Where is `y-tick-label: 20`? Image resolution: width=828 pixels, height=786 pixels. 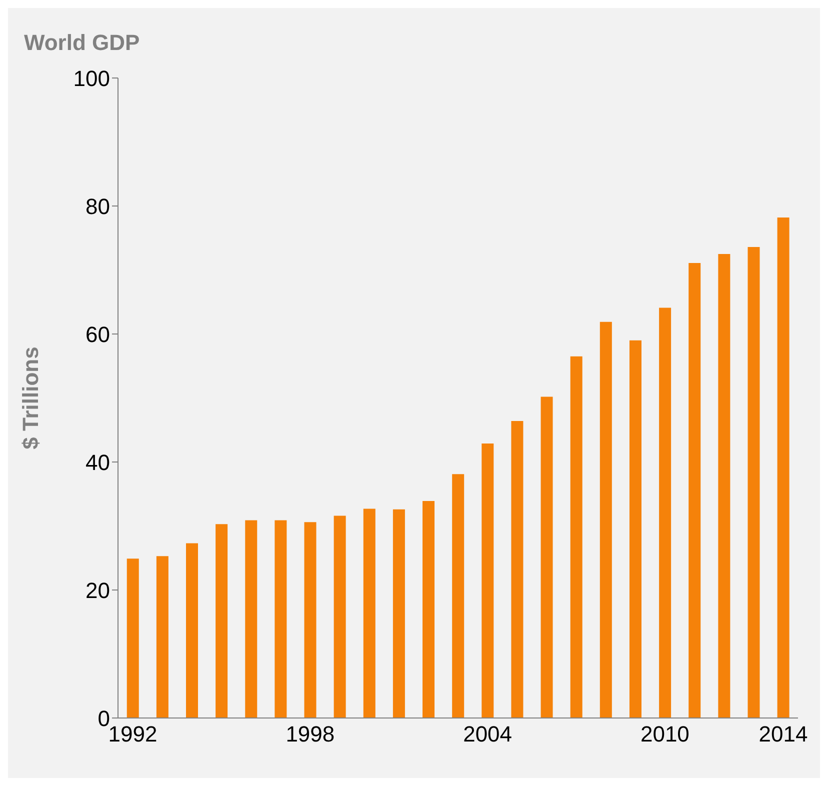 y-tick-label: 20 is located at coordinates (98, 590).